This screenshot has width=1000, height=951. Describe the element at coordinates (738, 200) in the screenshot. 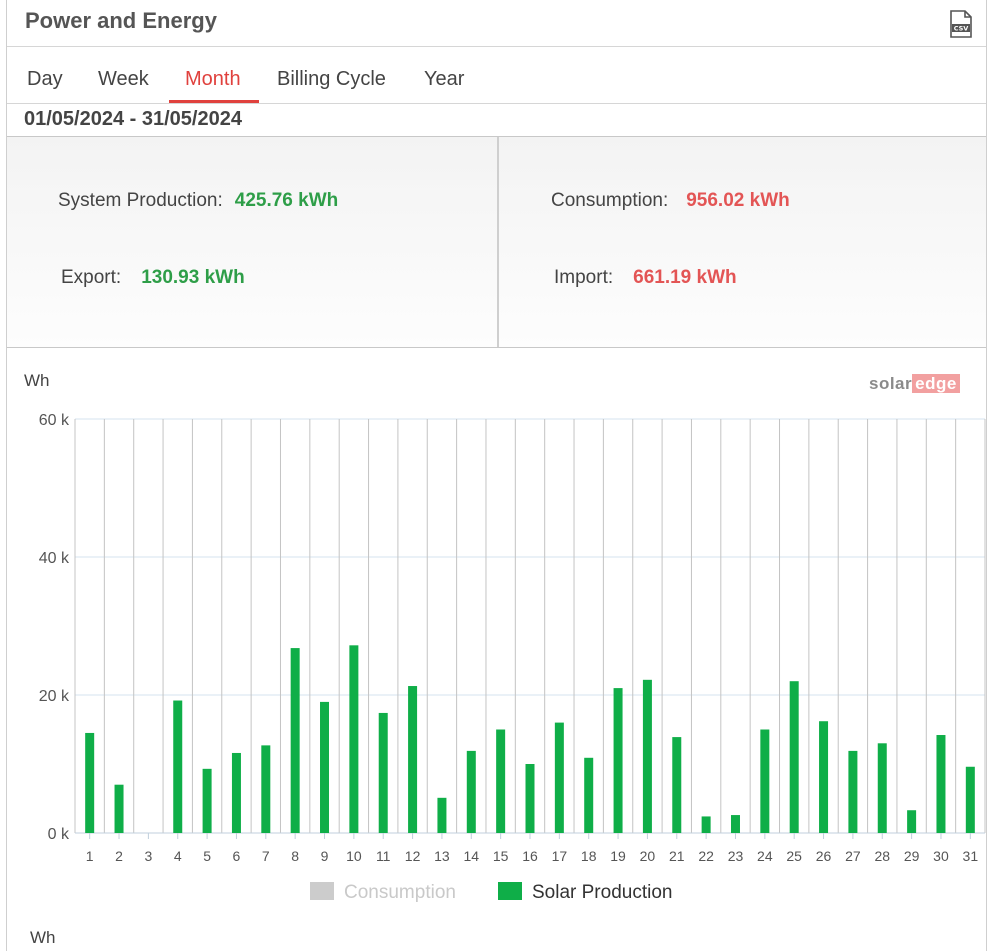

I see `consumption-value: 956.02 kWh` at that location.